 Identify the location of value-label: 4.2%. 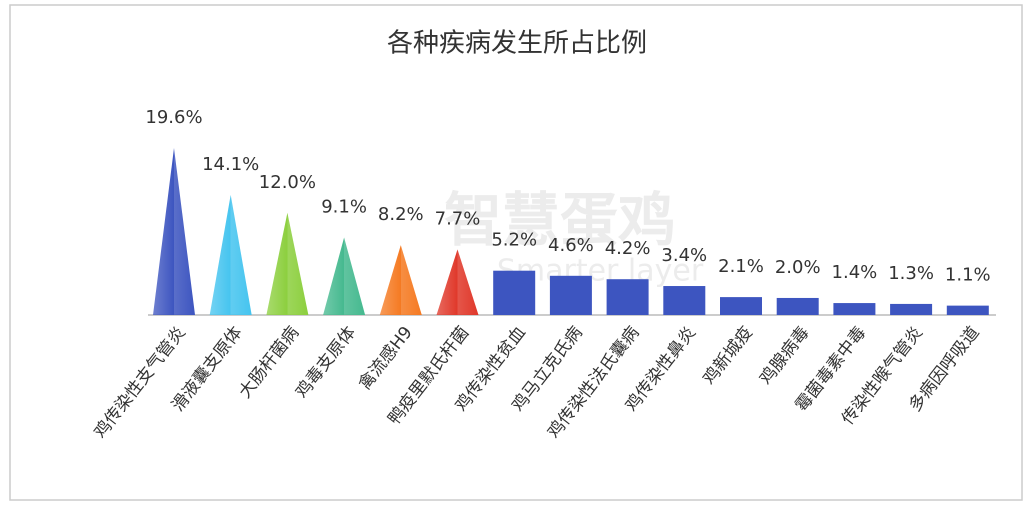
(628, 248).